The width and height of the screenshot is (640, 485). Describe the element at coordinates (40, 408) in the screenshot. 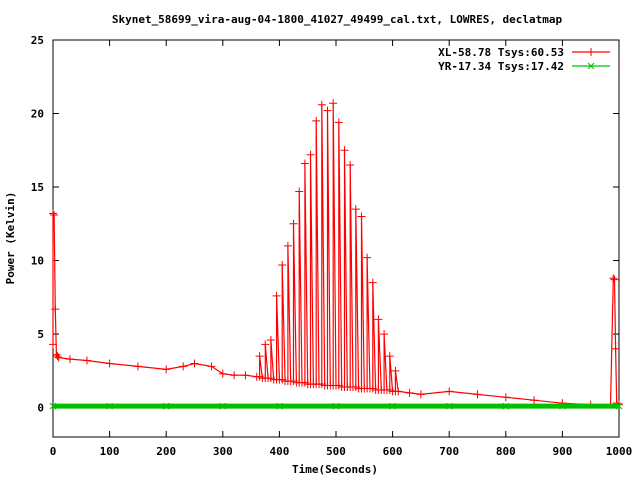

I see `y-tick-label: 0` at that location.